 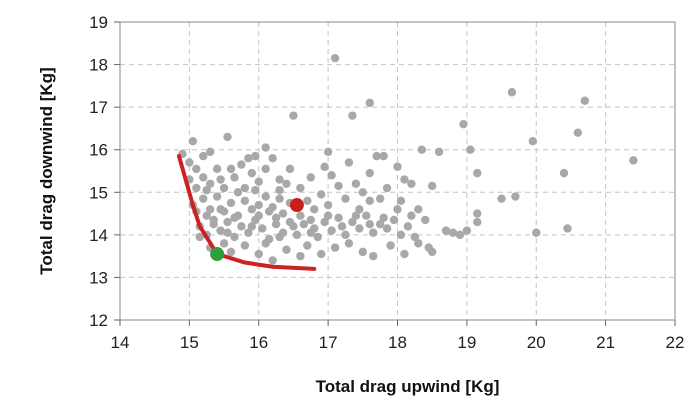 I want to click on y-tick-label: 12, so click(x=98, y=320).